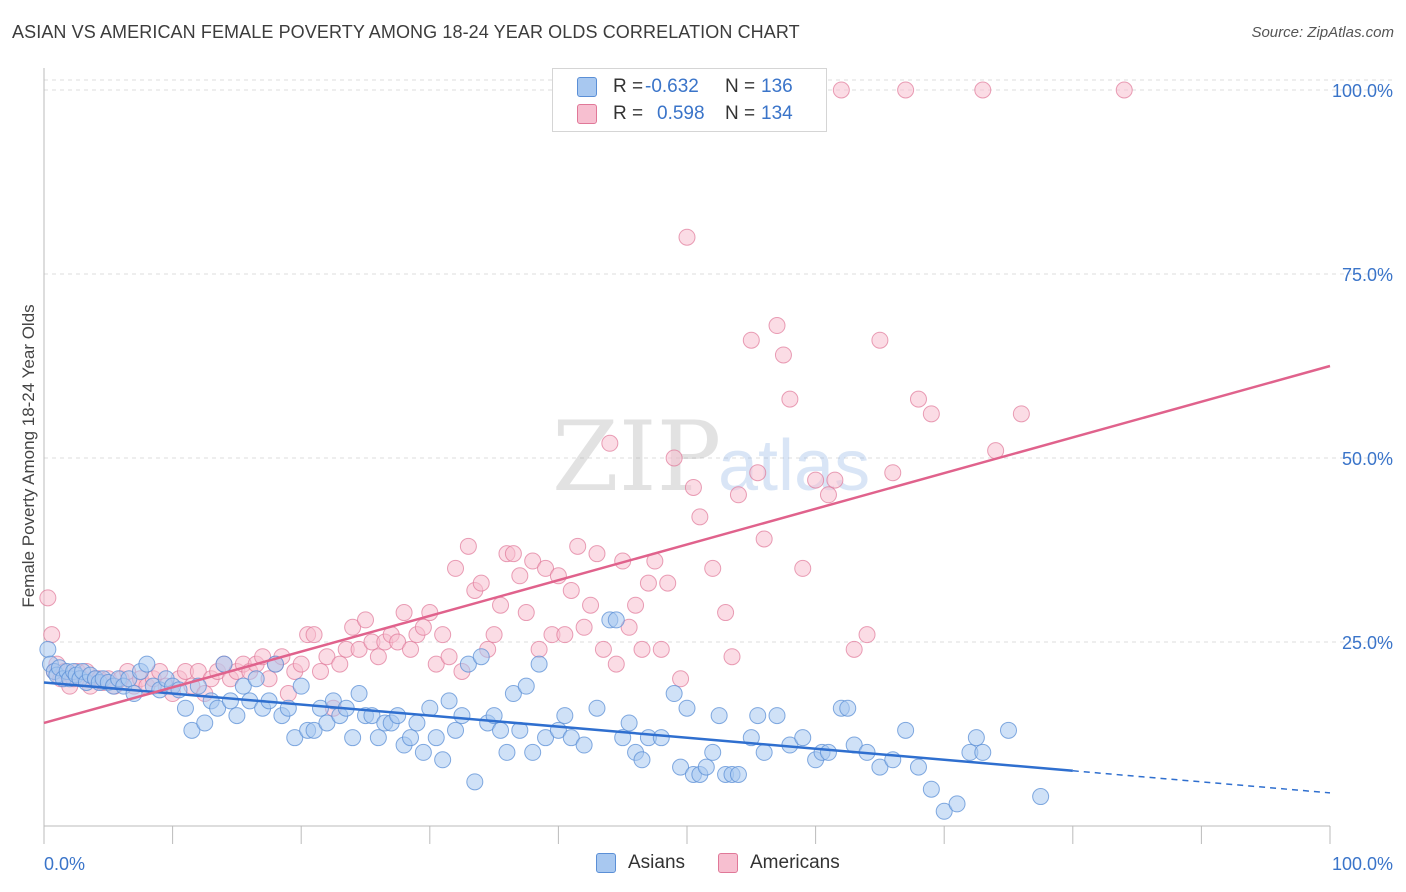  I want to click on americans-label: Americans, so click(795, 862).